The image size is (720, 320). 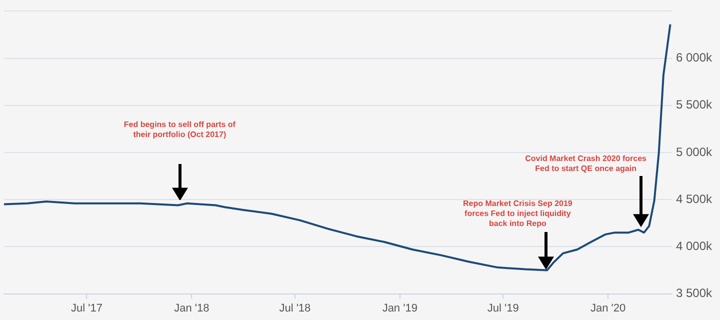 I want to click on x-tick-label: Jul '18, so click(x=295, y=308).